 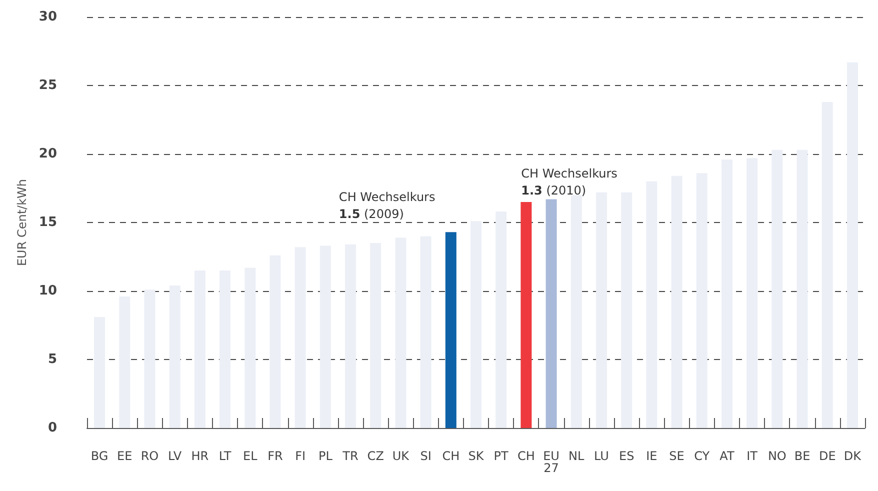 I want to click on y-tick-label: 15, so click(x=47, y=222).